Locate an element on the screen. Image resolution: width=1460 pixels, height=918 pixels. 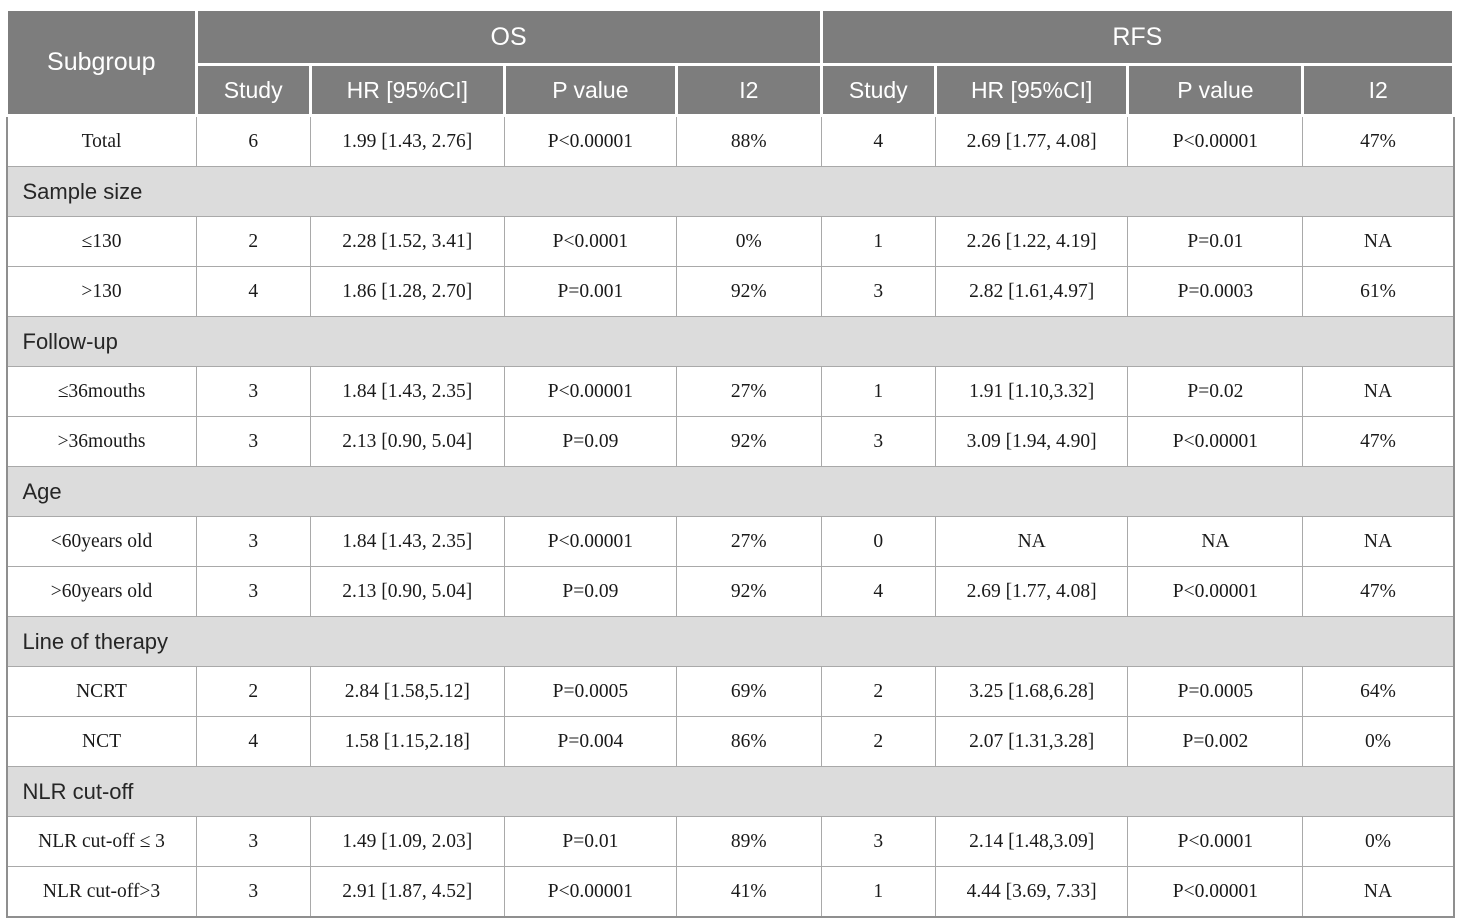
os-group-header: OS is located at coordinates (508, 37).